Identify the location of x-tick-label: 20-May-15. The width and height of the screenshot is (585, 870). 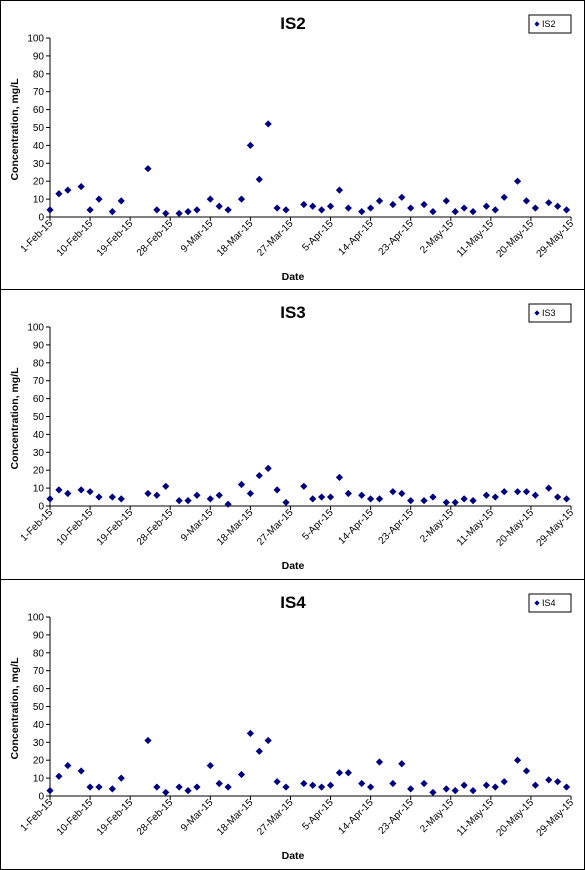
(515, 239).